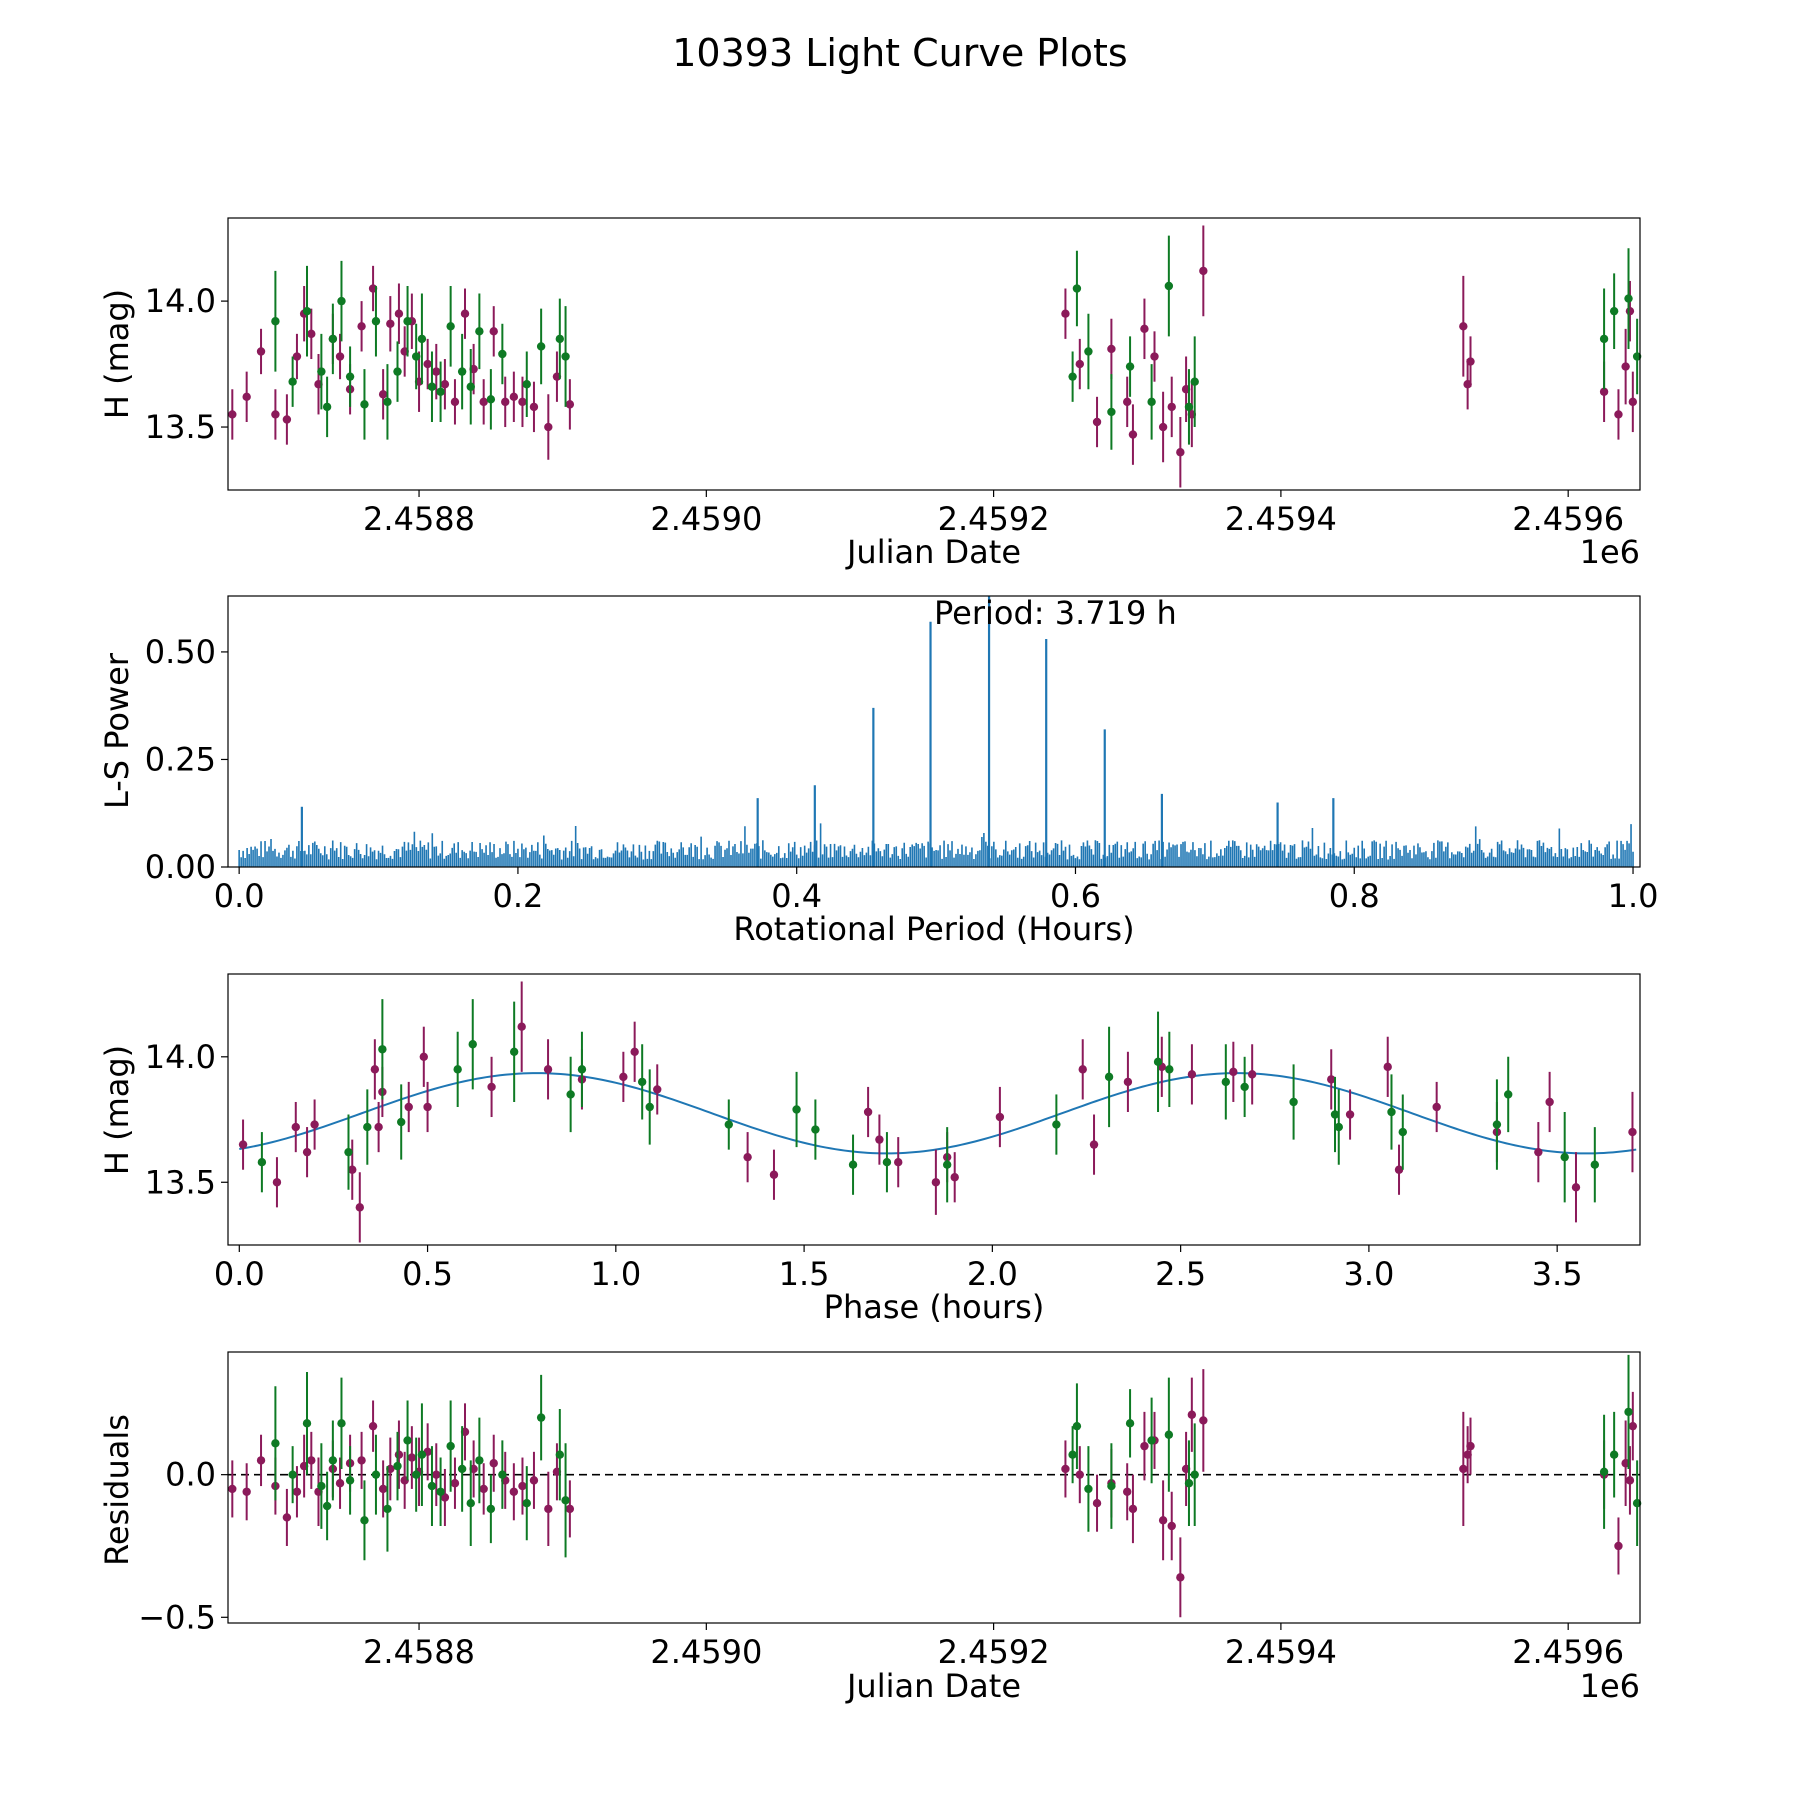 The image size is (1800, 1800). I want to click on model-fit-line, so click(938, 1113).